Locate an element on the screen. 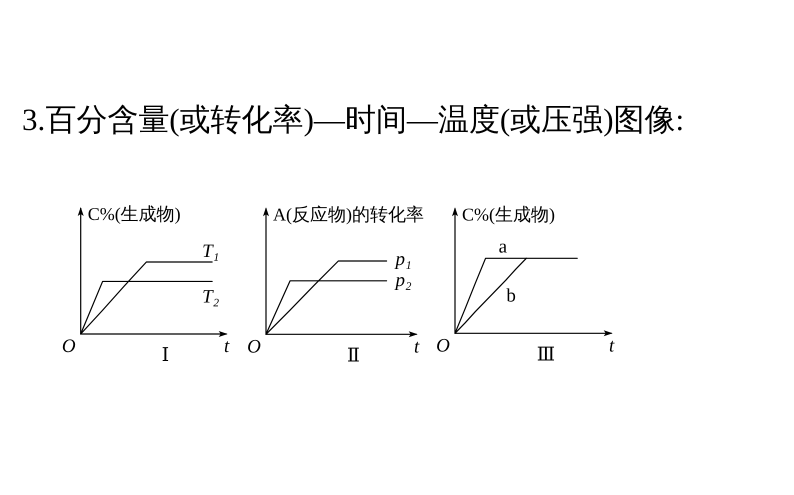  series-label: b is located at coordinates (511, 296).